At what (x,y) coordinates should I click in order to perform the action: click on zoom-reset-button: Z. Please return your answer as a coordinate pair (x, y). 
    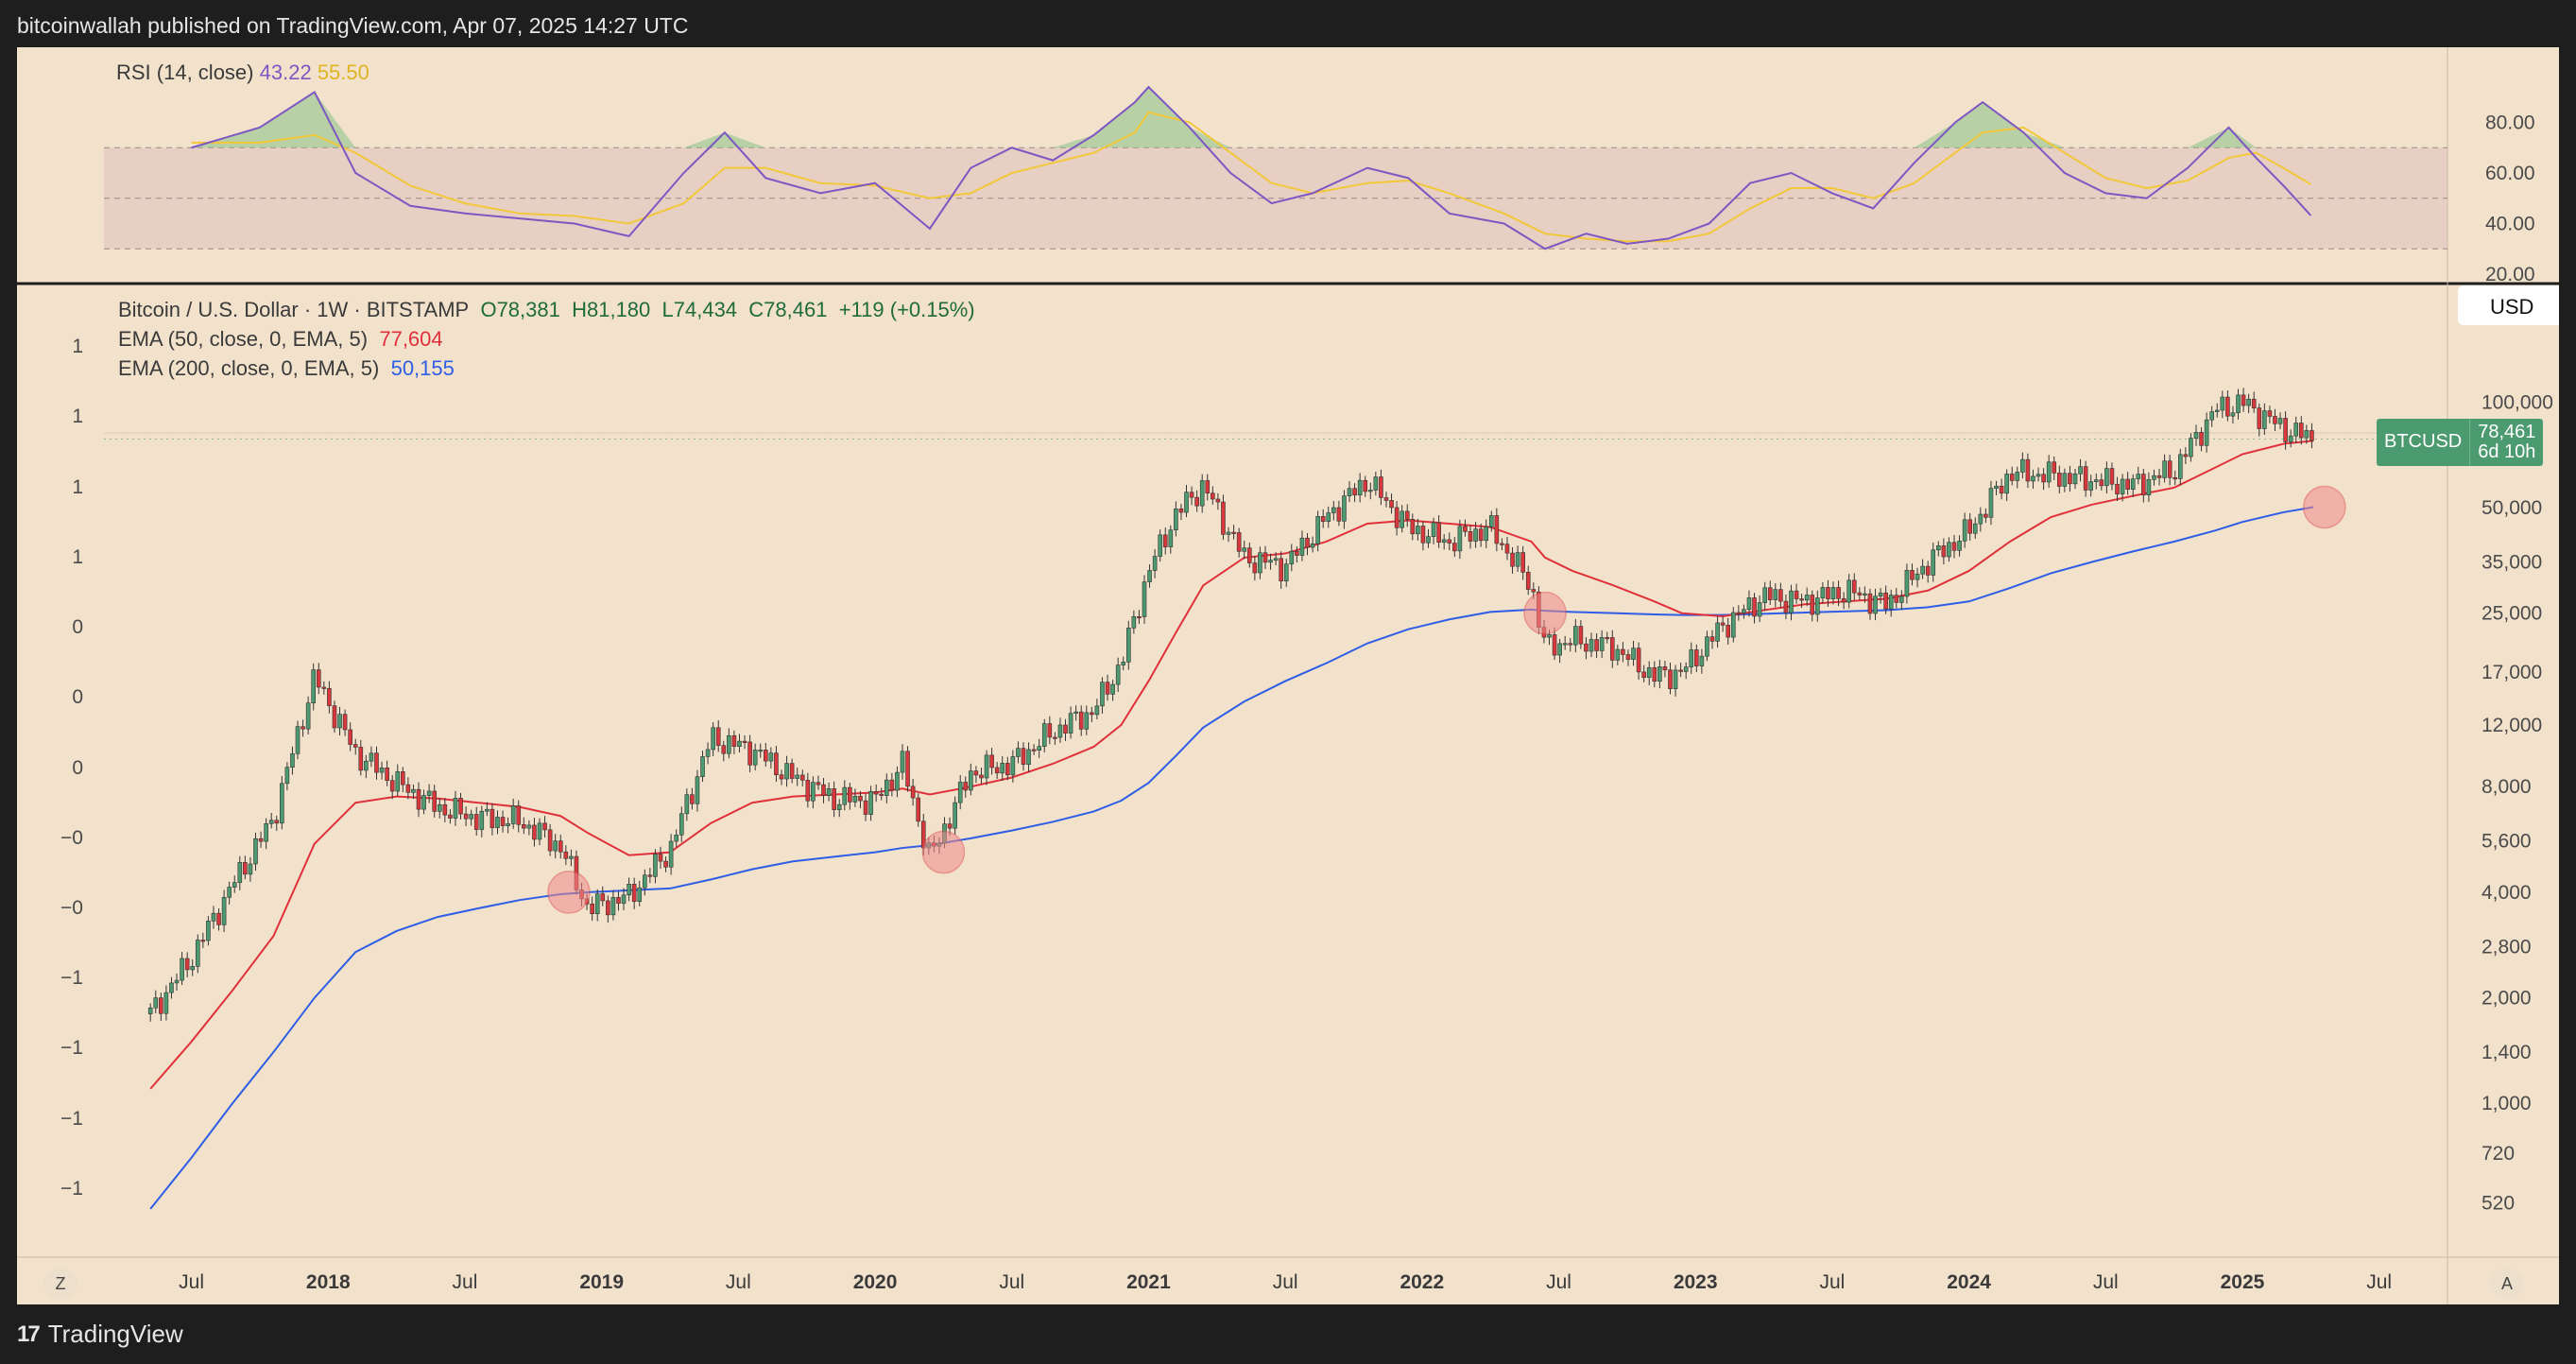
    Looking at the image, I should click on (60, 1284).